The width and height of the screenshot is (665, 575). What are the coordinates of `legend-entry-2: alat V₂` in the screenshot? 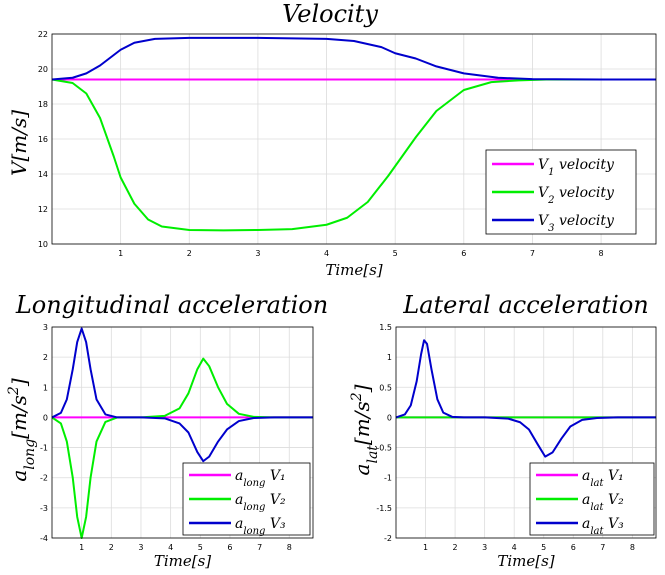 It's located at (603, 502).